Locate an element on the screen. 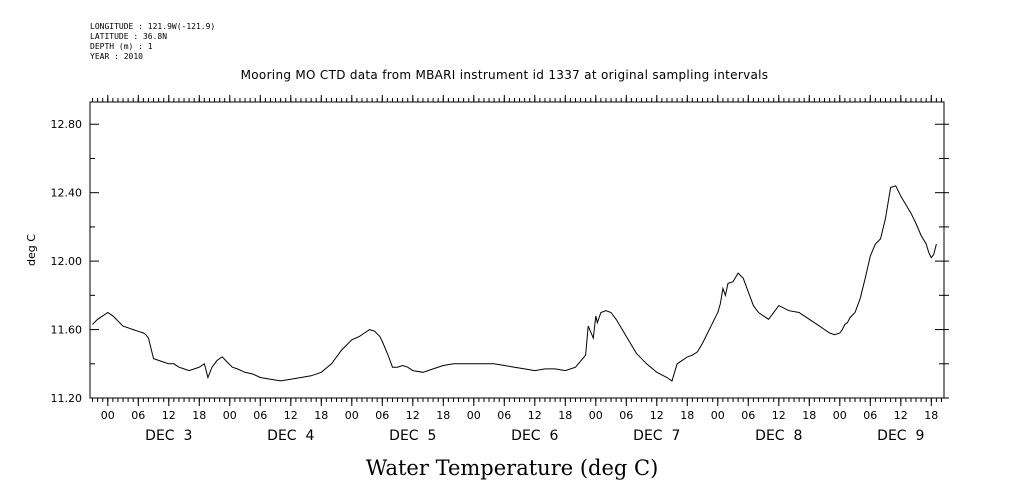 This screenshot has height=504, width=1009. depth-text: DEPTH (m) : 1 is located at coordinates (121, 46).